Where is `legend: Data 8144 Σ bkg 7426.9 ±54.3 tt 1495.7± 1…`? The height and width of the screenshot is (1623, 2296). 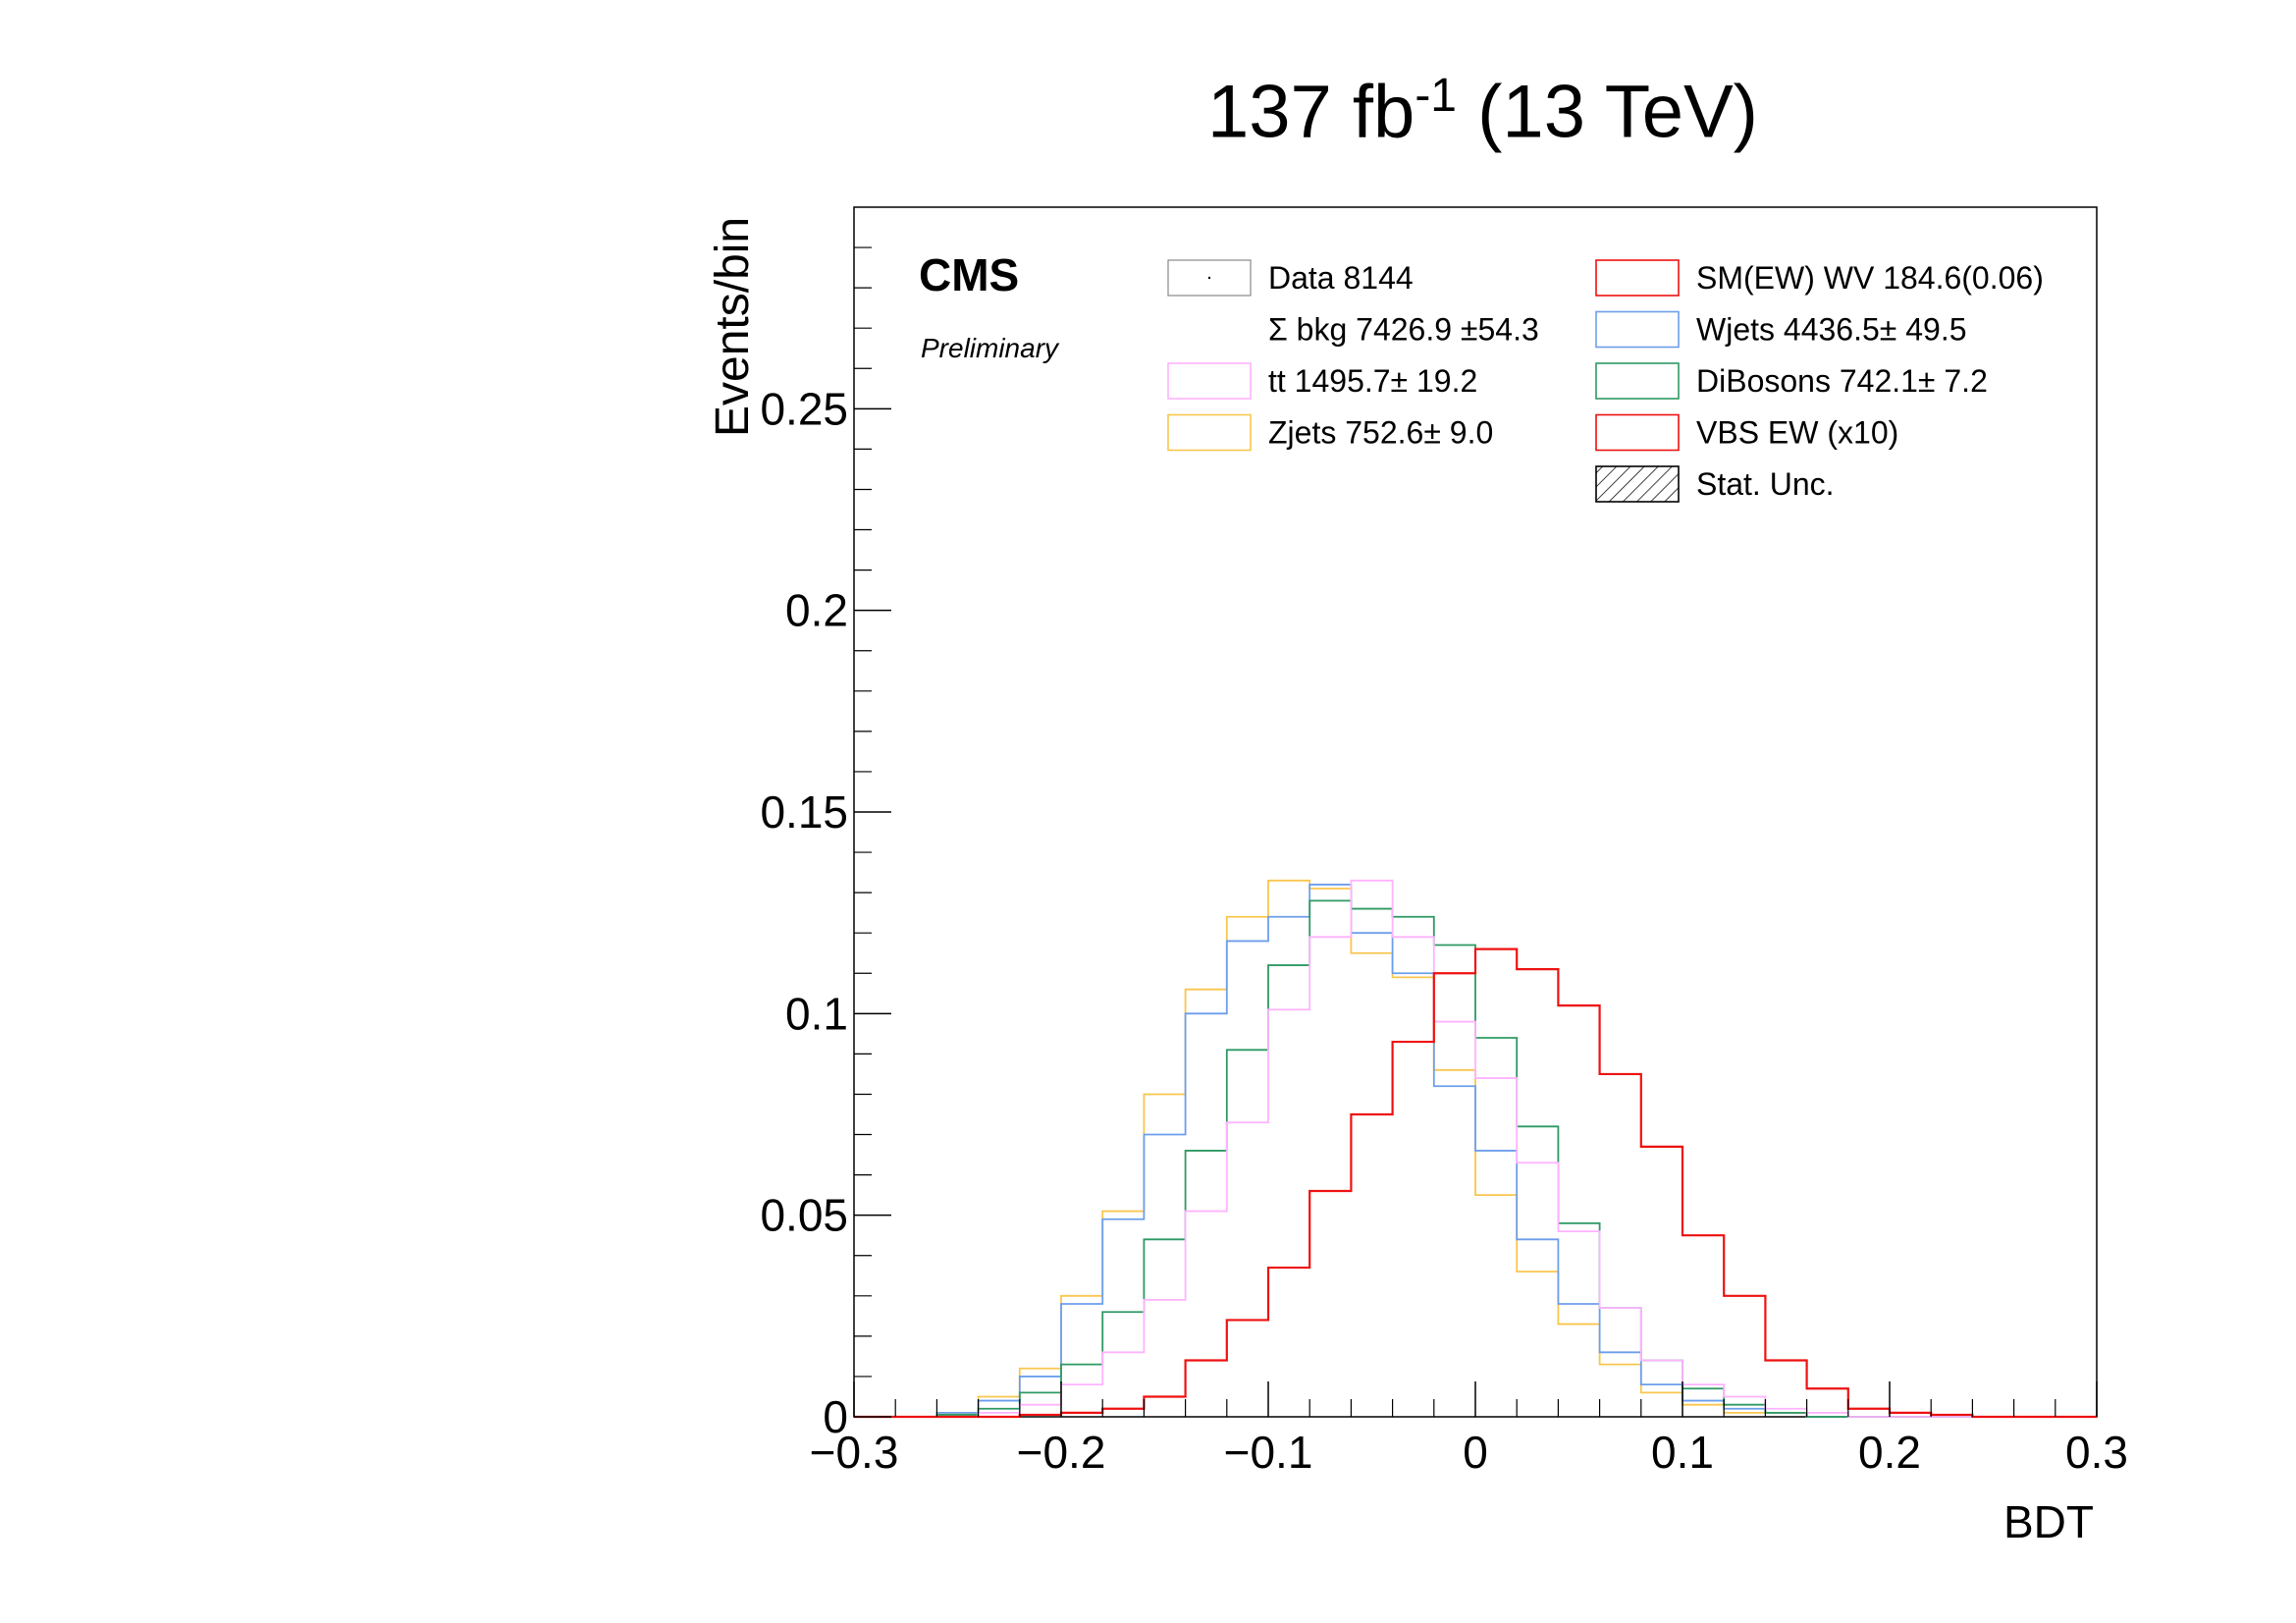
legend: Data 8144 Σ bkg 7426.9 ±54.3 tt 1495.7± 1… is located at coordinates (1606, 381).